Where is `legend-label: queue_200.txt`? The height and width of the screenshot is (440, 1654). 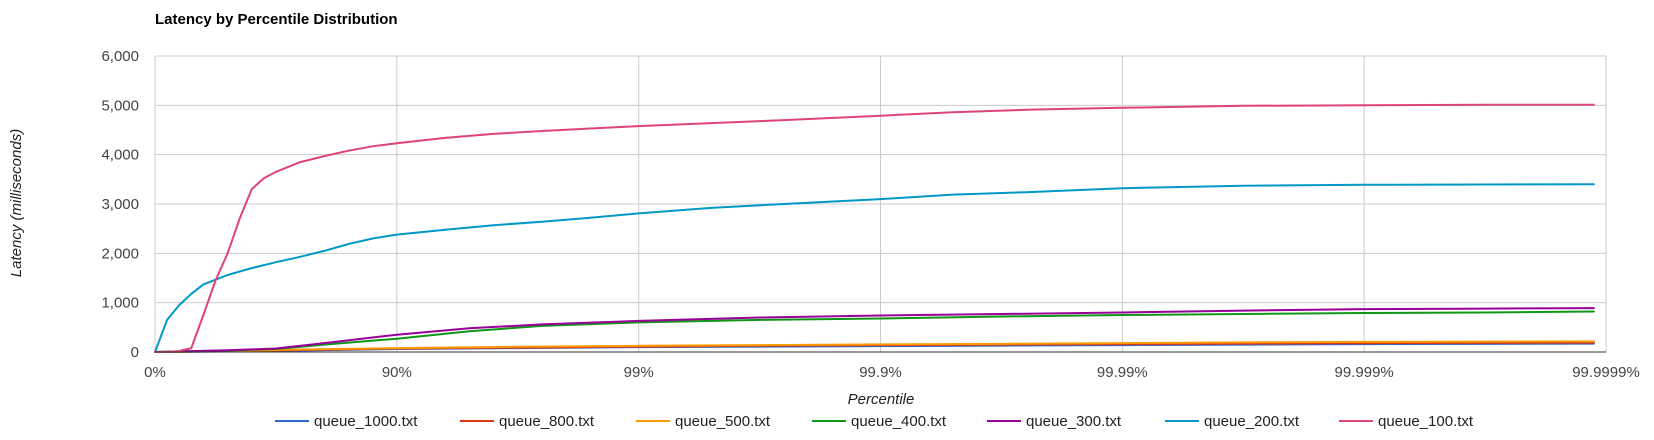
legend-label: queue_200.txt is located at coordinates (1252, 421).